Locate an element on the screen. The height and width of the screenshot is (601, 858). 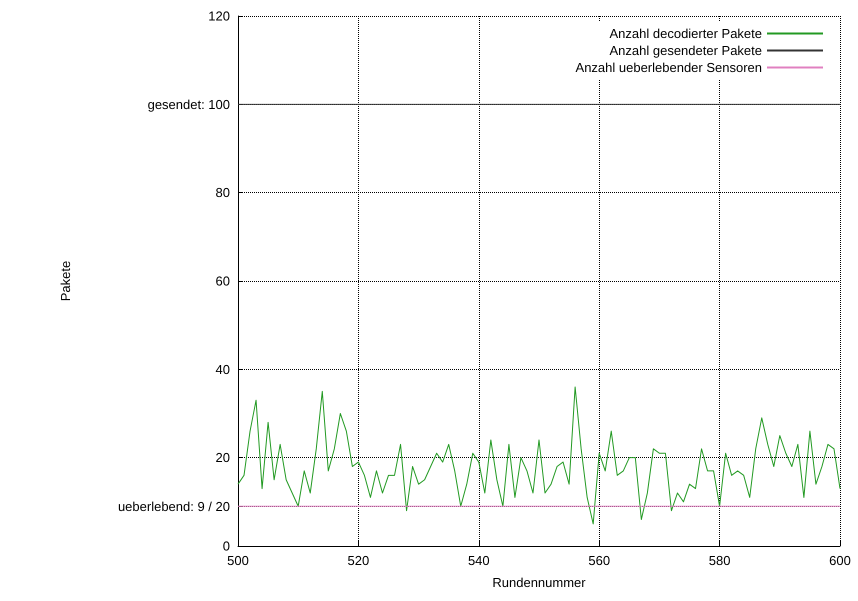
legend-label: Anzahl ueberlebender Sensoren is located at coordinates (669, 67).